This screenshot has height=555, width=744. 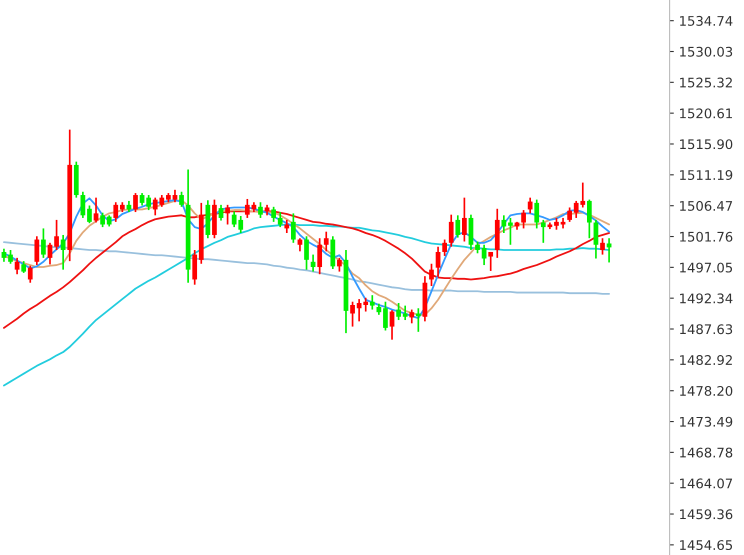 I want to click on y-tick-label: 1459.36, so click(x=706, y=514).